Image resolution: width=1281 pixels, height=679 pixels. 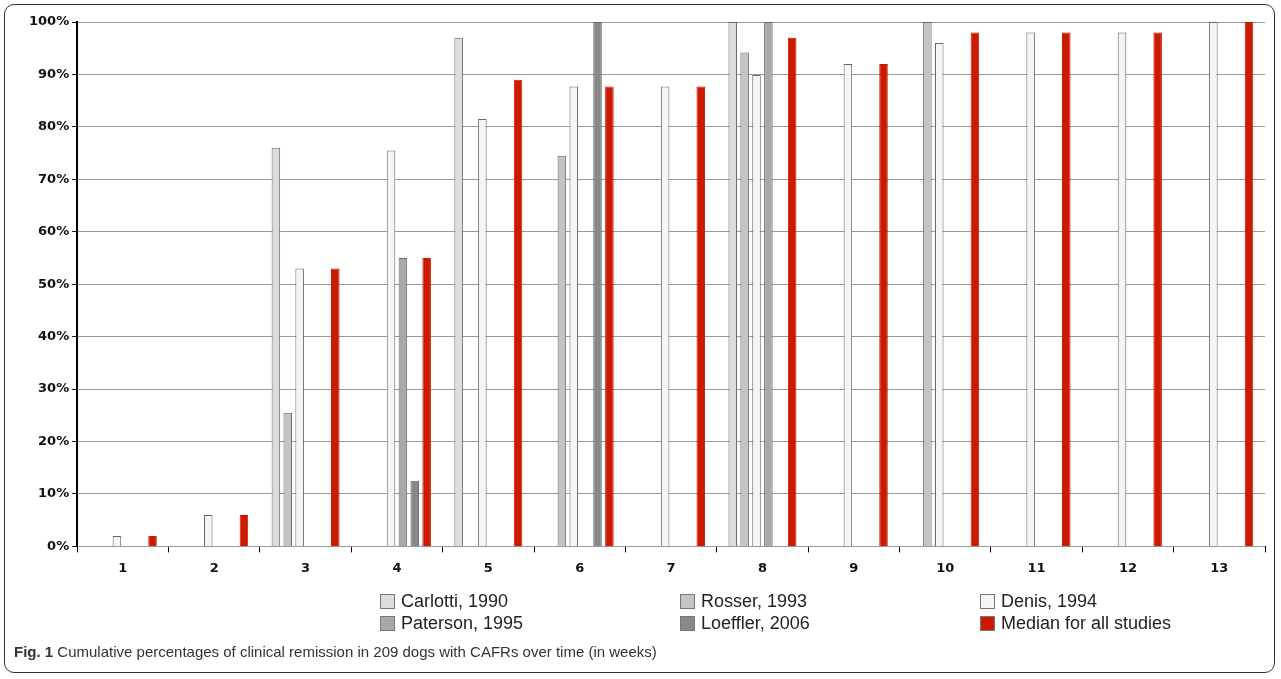 What do you see at coordinates (1086, 623) in the screenshot?
I see `legend-label: Median for all studies` at bounding box center [1086, 623].